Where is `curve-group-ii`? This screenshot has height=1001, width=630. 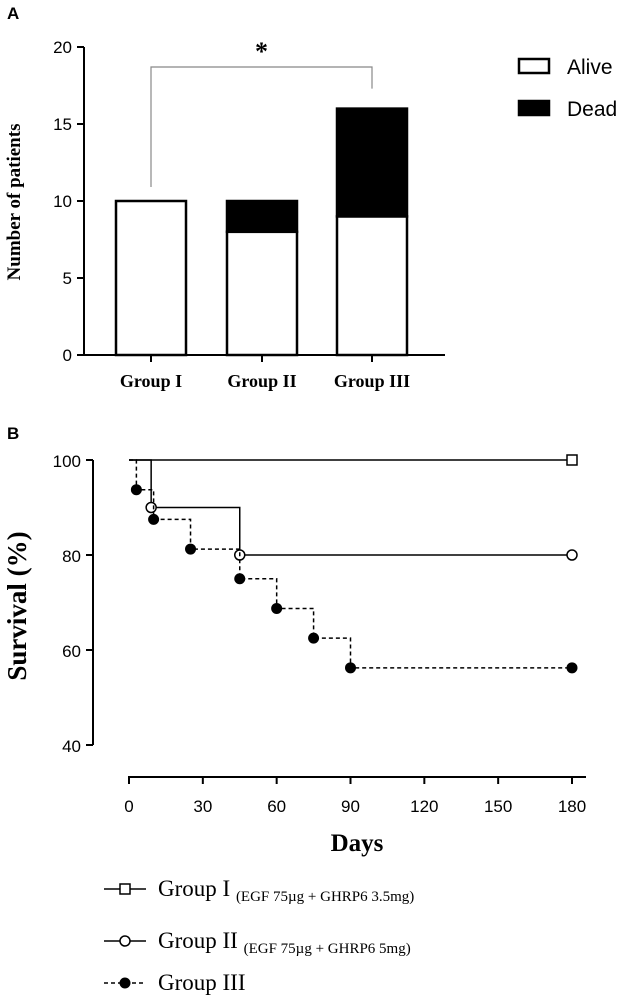
curve-group-ii is located at coordinates (353, 510).